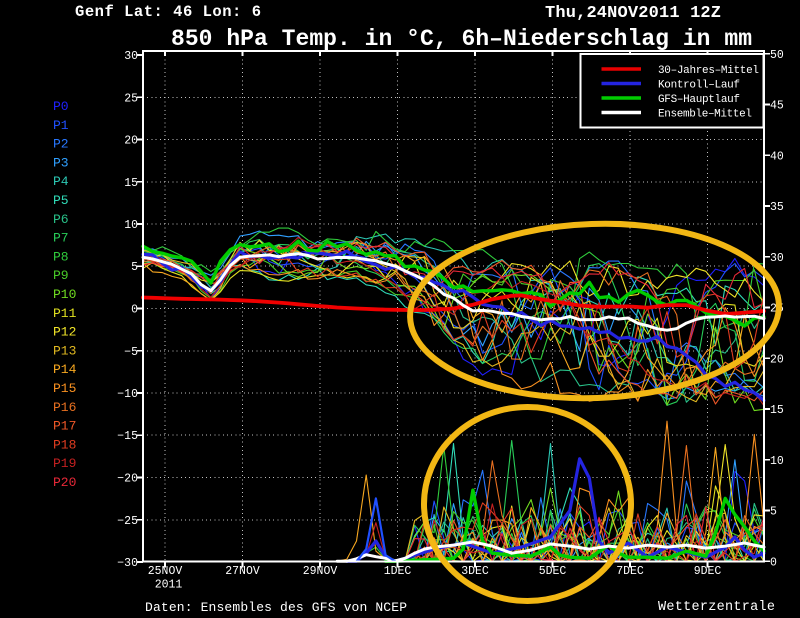  Describe the element at coordinates (276, 607) in the screenshot. I see `svg-text:Daten: Ensembles des GFS von N: Daten: Ensembles des GFS von NCEP` at that location.